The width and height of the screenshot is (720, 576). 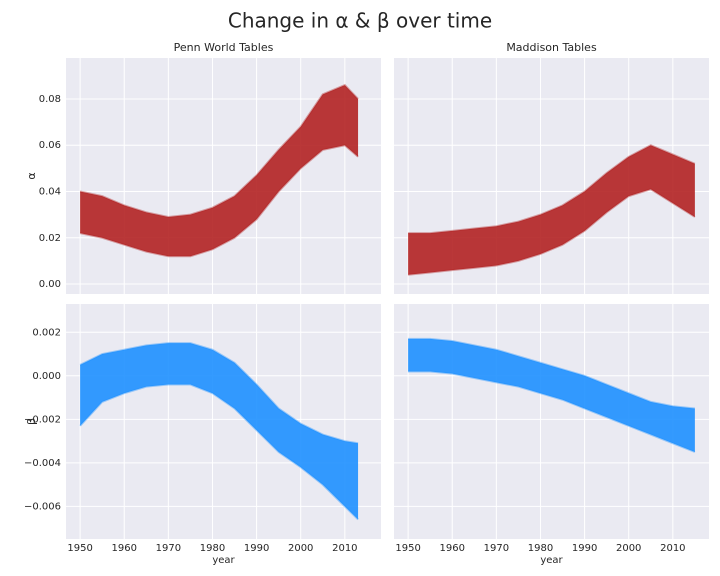 I want to click on y-tick-label: 0.000, so click(x=46, y=376).